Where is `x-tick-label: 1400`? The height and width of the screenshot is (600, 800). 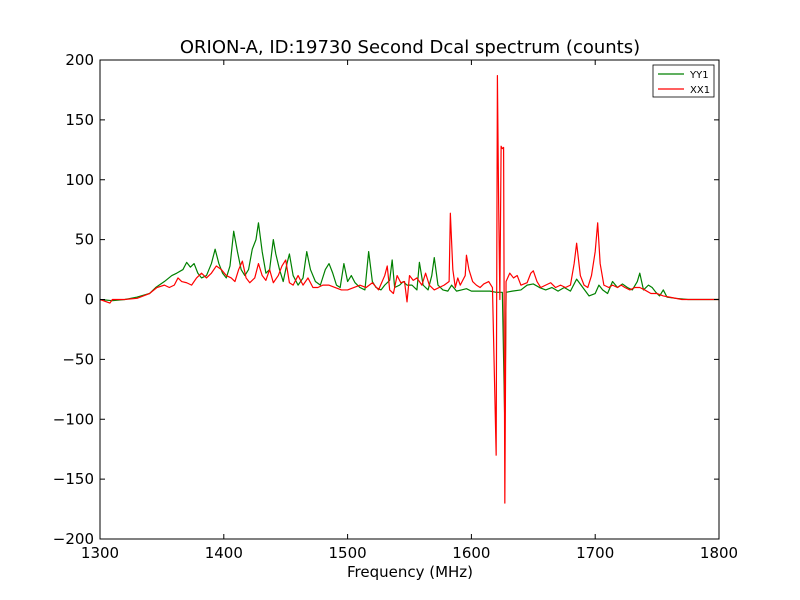 x-tick-label: 1400 is located at coordinates (224, 553).